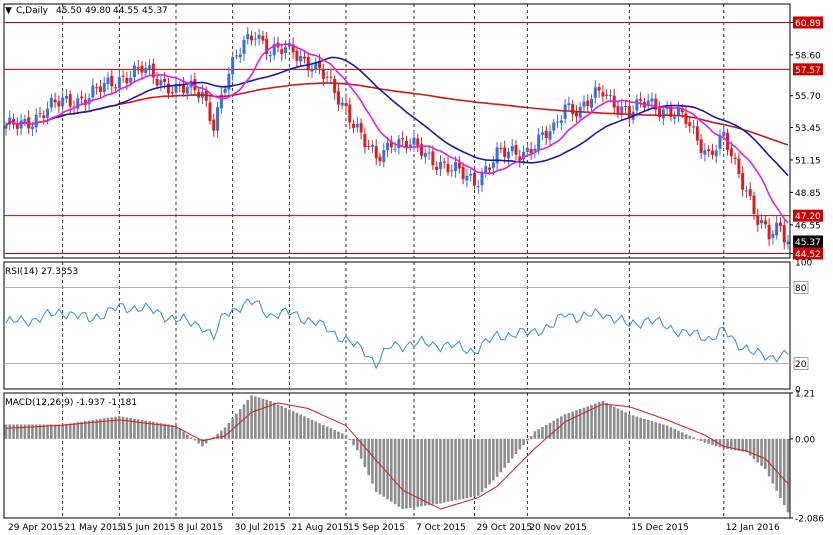  What do you see at coordinates (808, 56) in the screenshot?
I see `price-axis-label: 58.60` at bounding box center [808, 56].